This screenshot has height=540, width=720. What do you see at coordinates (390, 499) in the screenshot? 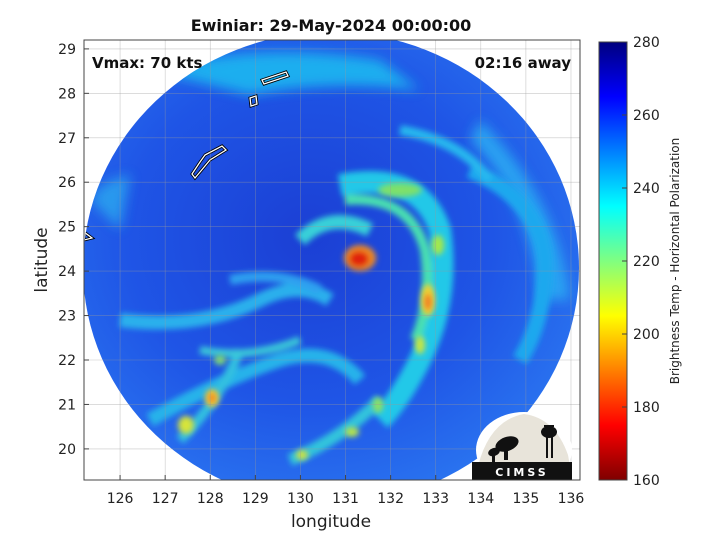
I see `x-tick-label: 132` at bounding box center [390, 499].